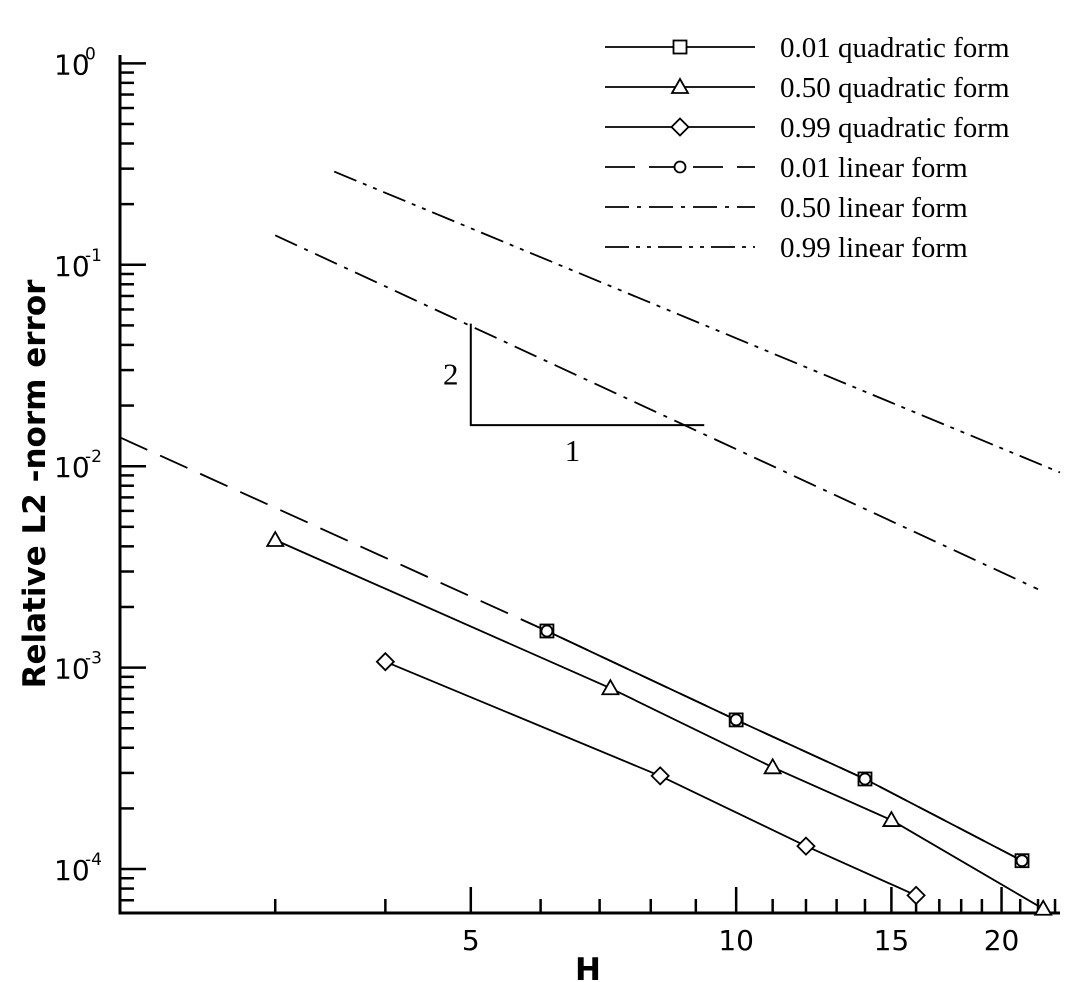  I want to click on slope-annotation: 2 1, so click(574, 395).